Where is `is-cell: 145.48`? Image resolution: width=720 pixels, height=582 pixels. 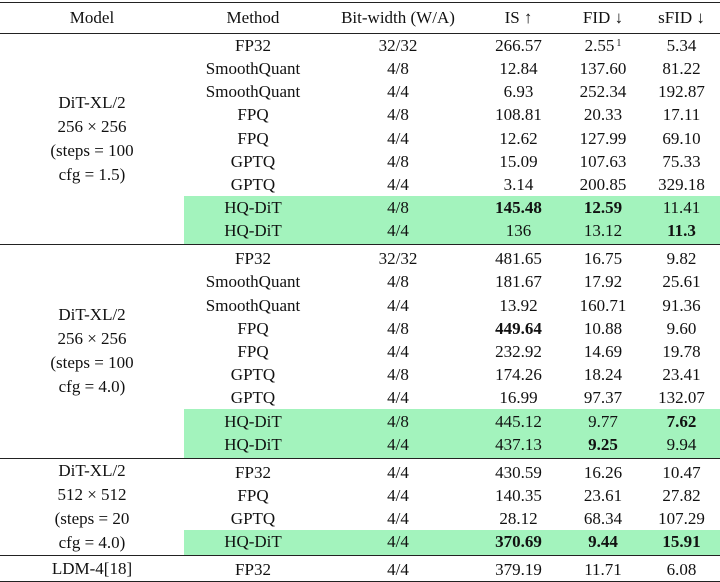
is-cell: 145.48 is located at coordinates (518, 208).